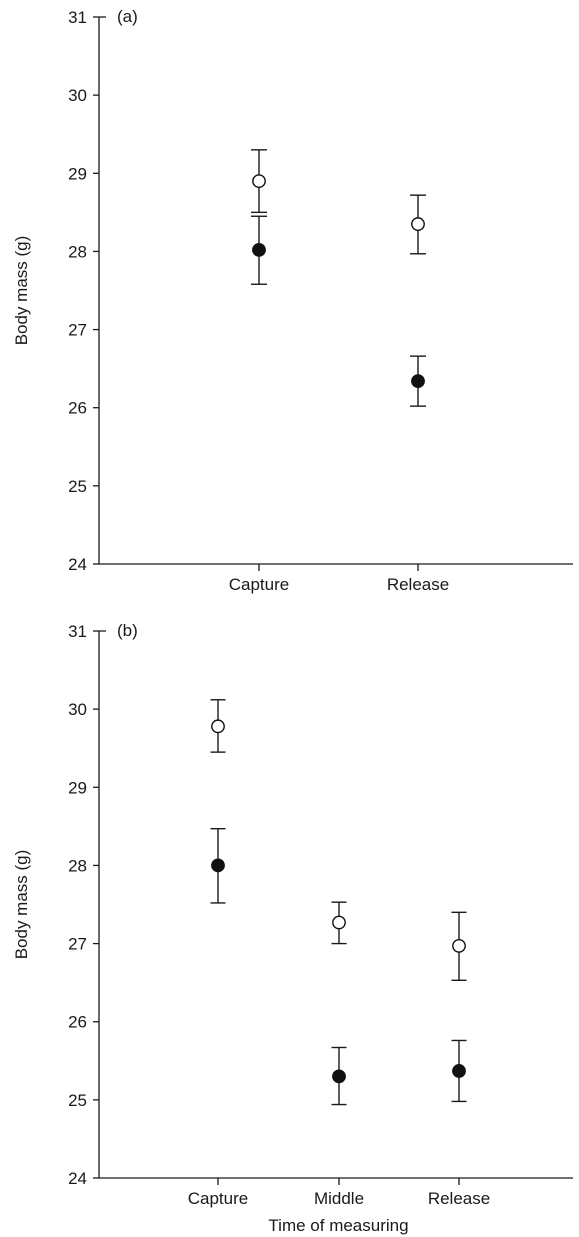  Describe the element at coordinates (127, 16) in the screenshot. I see `panel-label: (a)` at that location.